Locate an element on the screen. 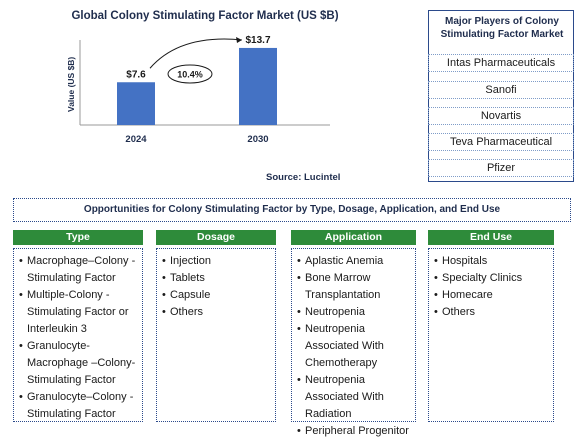  column-header-application: Application is located at coordinates (353, 237).